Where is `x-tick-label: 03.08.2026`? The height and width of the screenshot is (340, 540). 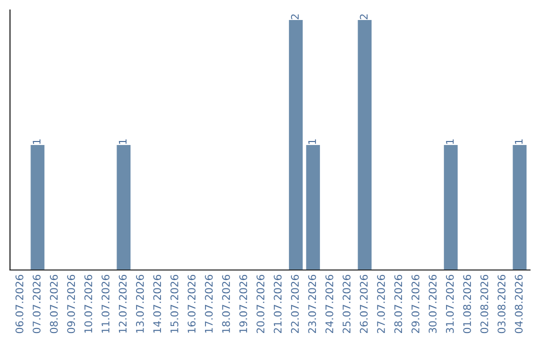
x-tick-label: 03.08.2026 is located at coordinates (502, 304).